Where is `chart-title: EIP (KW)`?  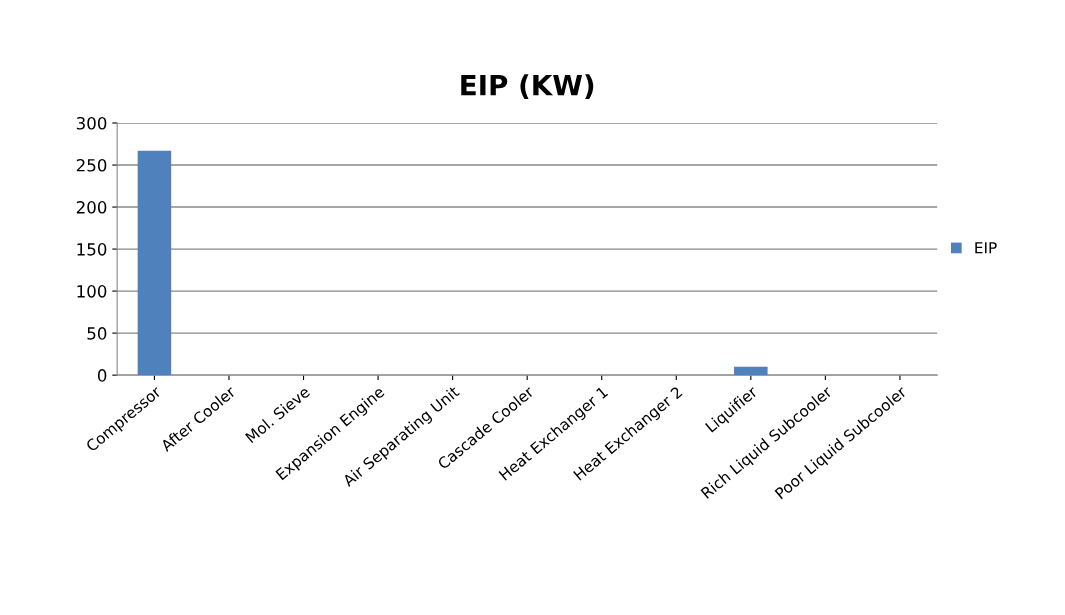 chart-title: EIP (KW) is located at coordinates (527, 86).